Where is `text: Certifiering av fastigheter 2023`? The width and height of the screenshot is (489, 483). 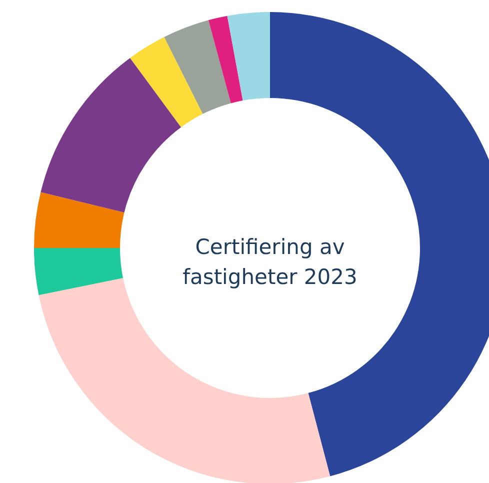
text: Certifiering av fastigheter 2023 is located at coordinates (270, 262).